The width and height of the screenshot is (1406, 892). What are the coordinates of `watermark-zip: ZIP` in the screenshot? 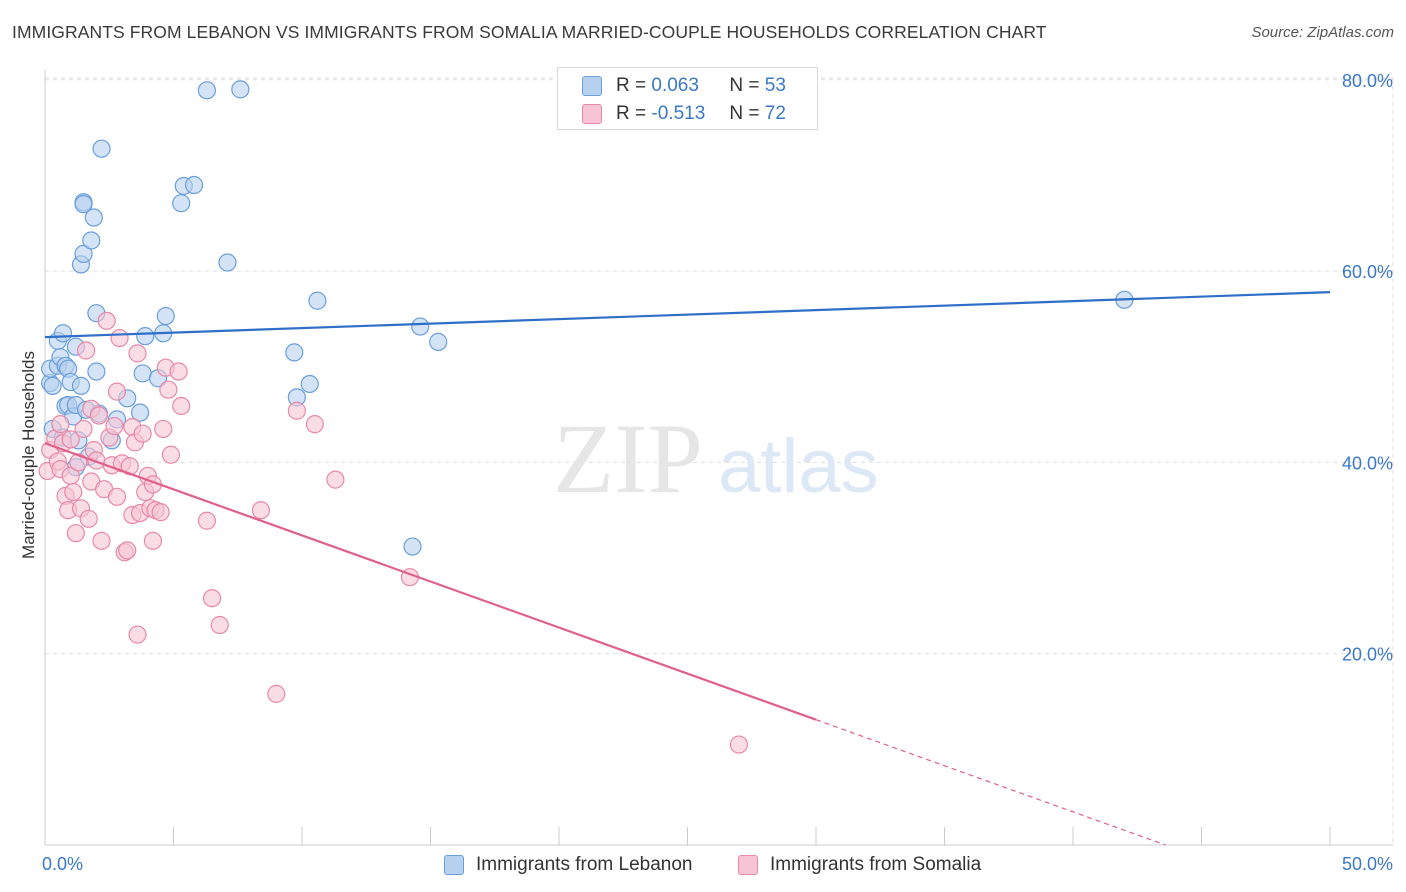 It's located at (628, 458).